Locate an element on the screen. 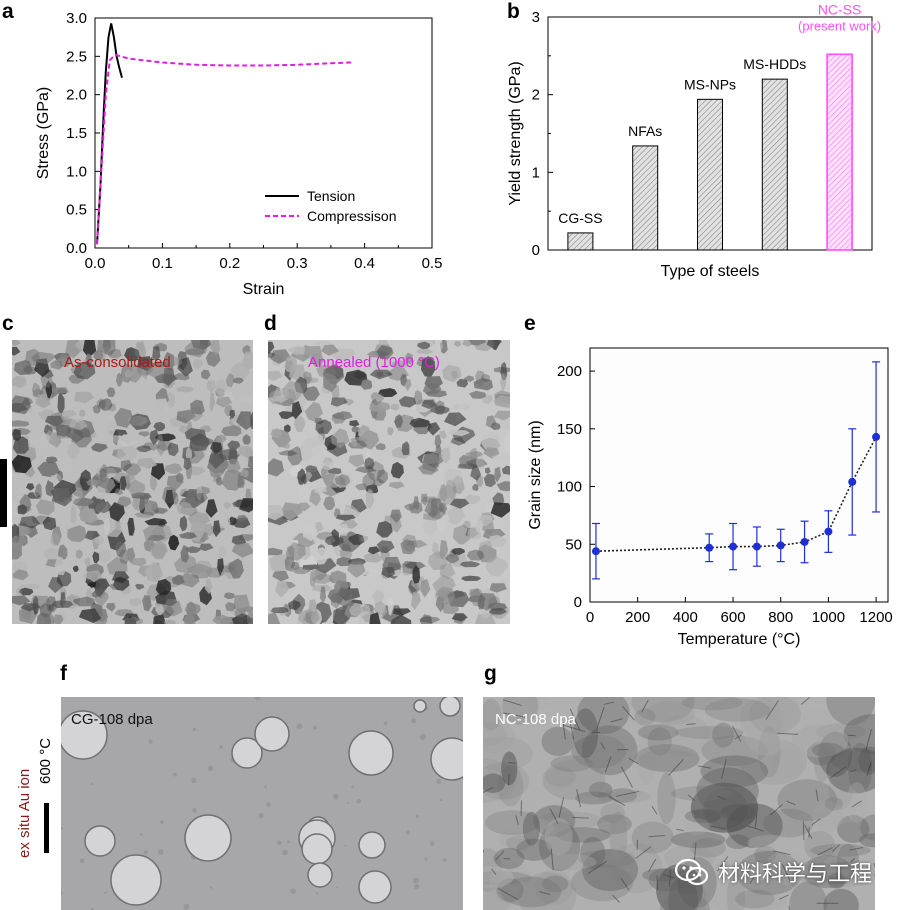 This screenshot has width=900, height=910. bar-nfas is located at coordinates (645, 198).